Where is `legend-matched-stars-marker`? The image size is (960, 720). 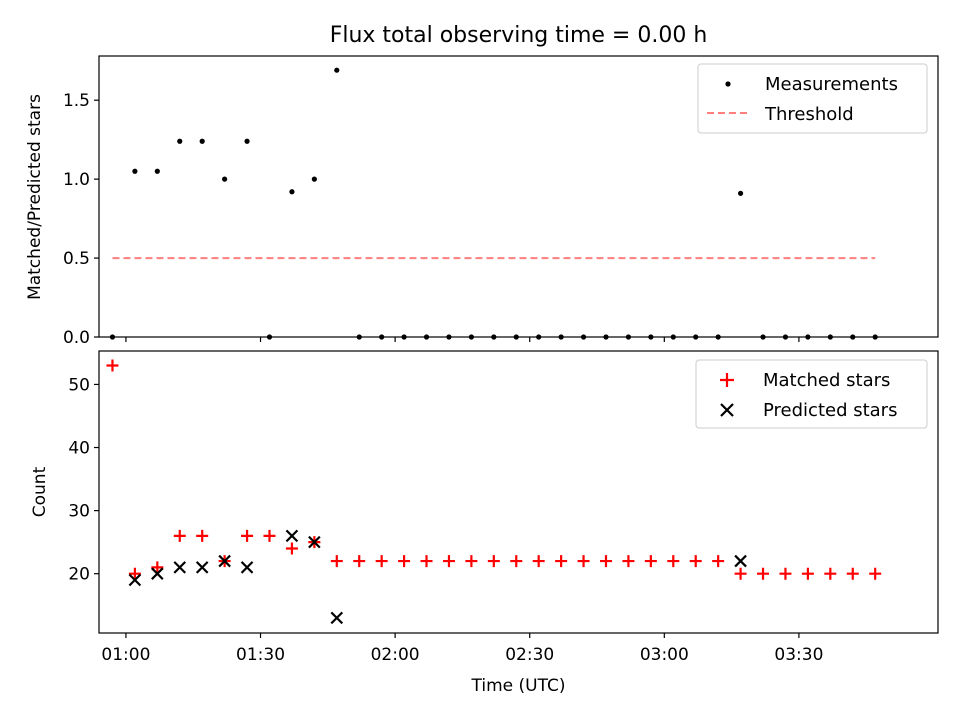
legend-matched-stars-marker is located at coordinates (727, 380).